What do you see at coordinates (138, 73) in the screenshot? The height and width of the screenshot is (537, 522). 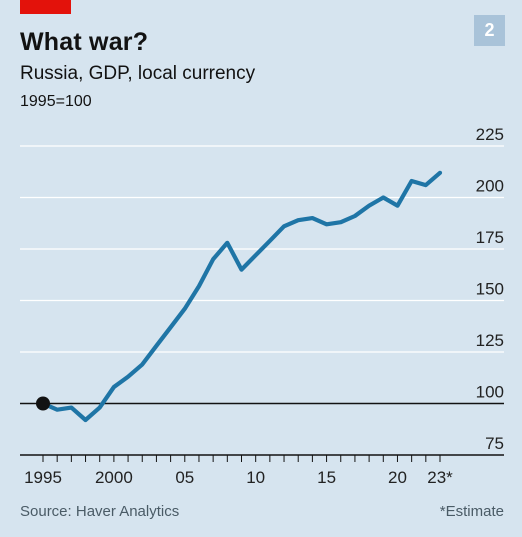 I see `chart-subtitle: Russia, GDP, local currency` at bounding box center [138, 73].